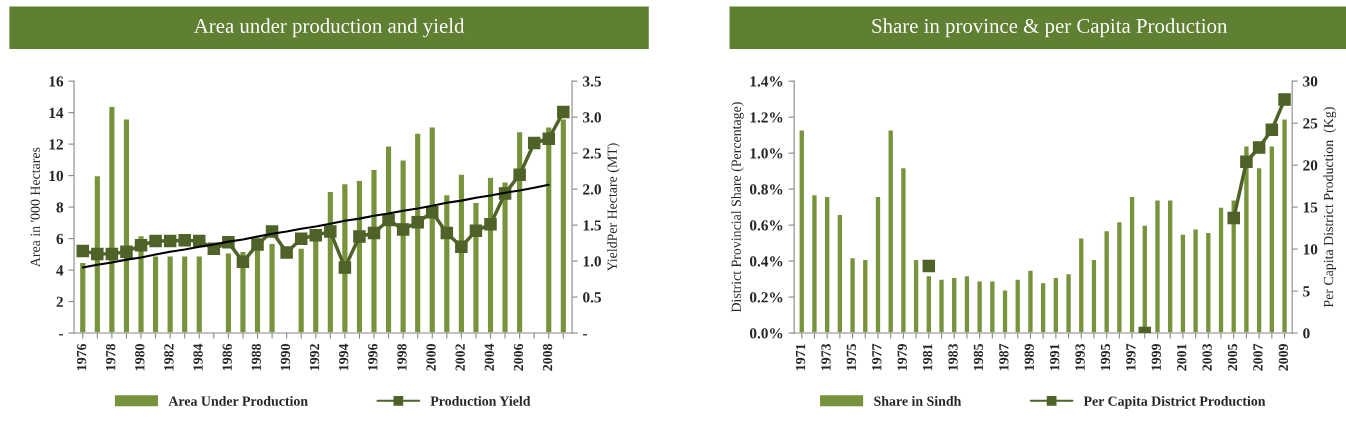  What do you see at coordinates (431, 357) in the screenshot?
I see `x-tick-label: 2000` at bounding box center [431, 357].